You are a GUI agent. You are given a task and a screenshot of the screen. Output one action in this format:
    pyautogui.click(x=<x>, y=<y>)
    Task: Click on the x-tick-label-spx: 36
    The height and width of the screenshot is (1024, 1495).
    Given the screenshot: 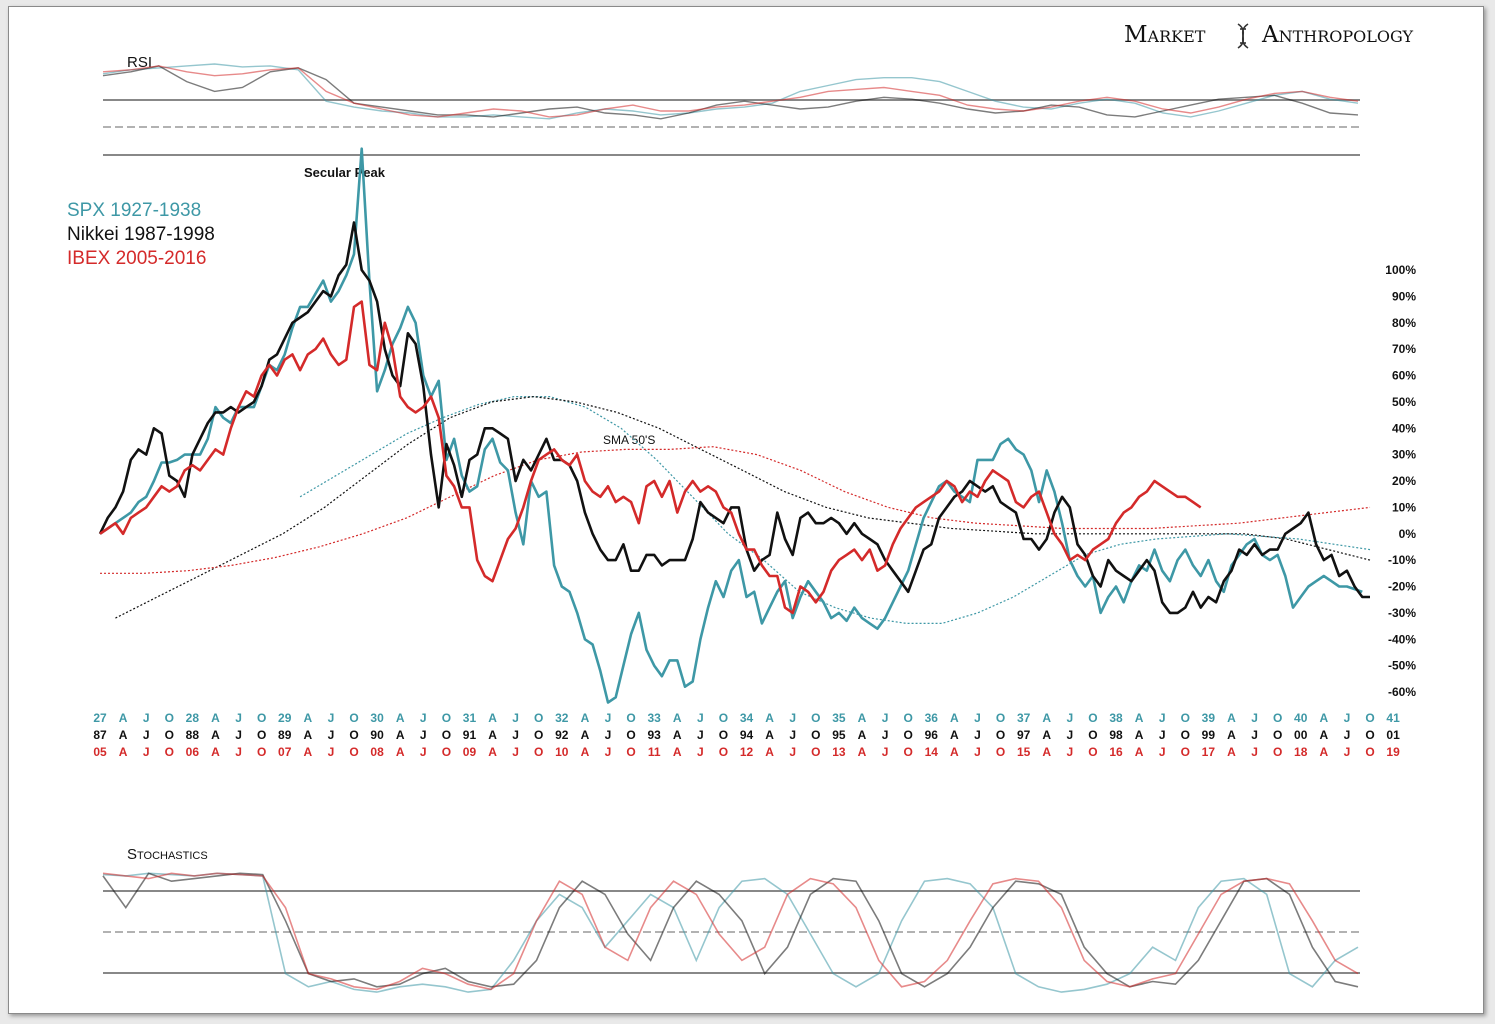 What is the action you would take?
    pyautogui.click(x=932, y=718)
    